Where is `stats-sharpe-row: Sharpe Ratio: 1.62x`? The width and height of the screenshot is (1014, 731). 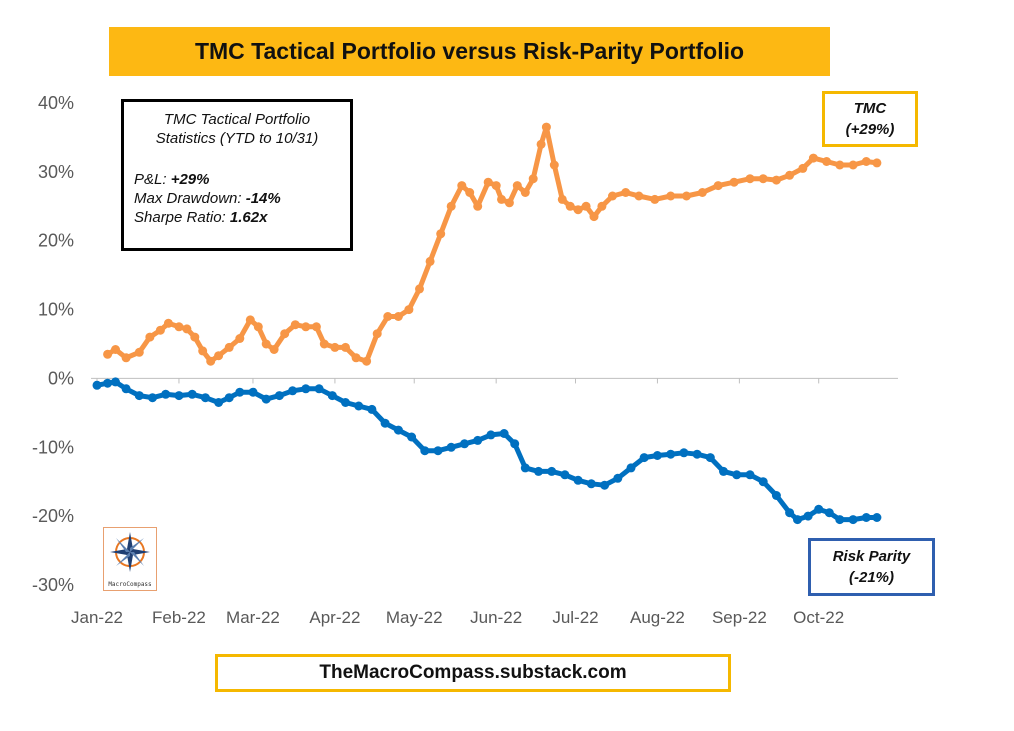 stats-sharpe-row: Sharpe Ratio: 1.62x is located at coordinates (237, 217).